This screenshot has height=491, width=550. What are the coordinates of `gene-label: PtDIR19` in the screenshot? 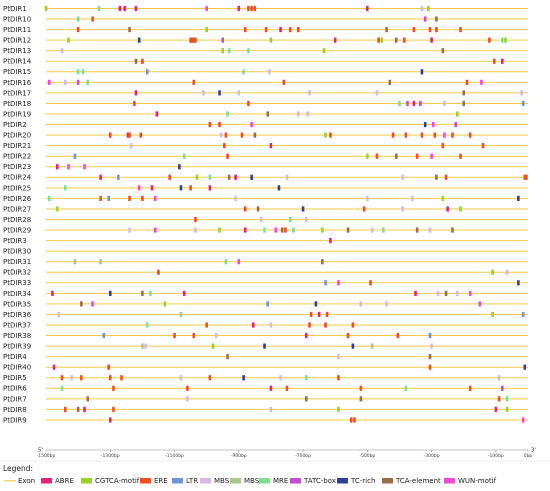 It's located at (17, 114).